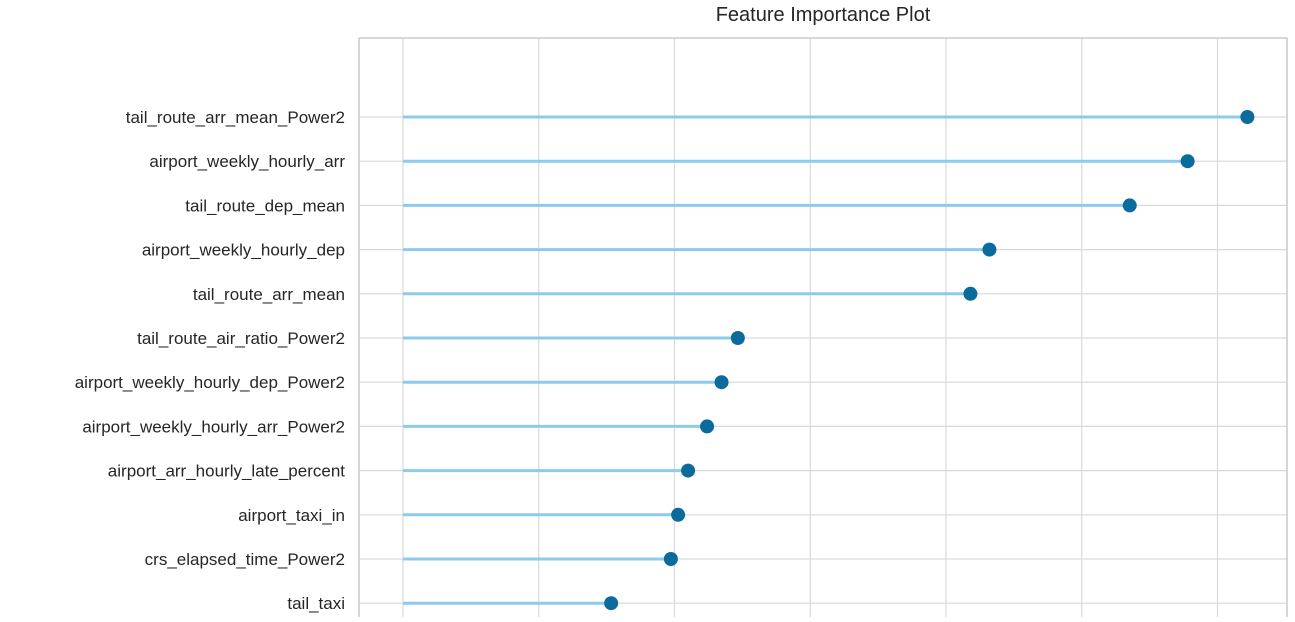 The height and width of the screenshot is (622, 1295). What do you see at coordinates (243, 250) in the screenshot?
I see `y-tick-label: airport_weekly_hourly_dep` at bounding box center [243, 250].